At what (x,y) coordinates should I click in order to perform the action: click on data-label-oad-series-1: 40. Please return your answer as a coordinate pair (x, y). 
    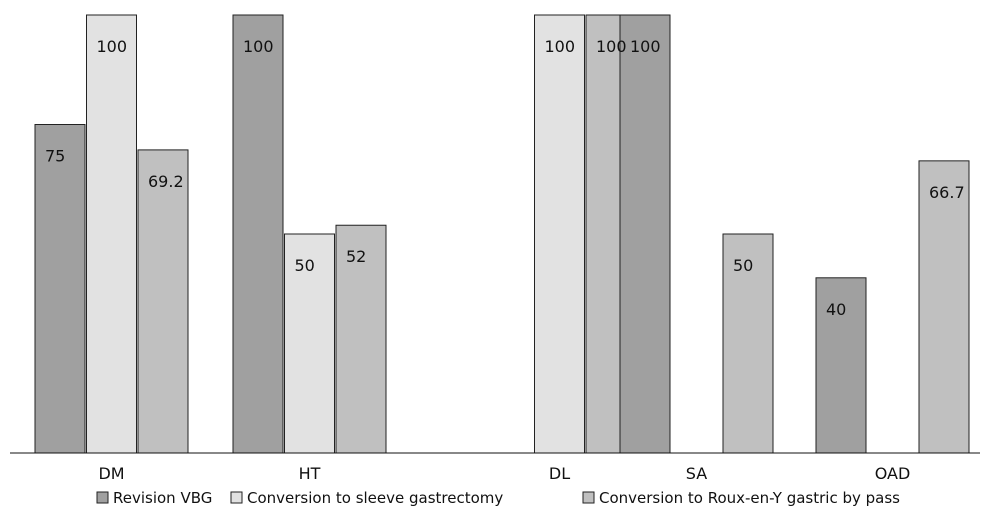
    Looking at the image, I should click on (836, 309).